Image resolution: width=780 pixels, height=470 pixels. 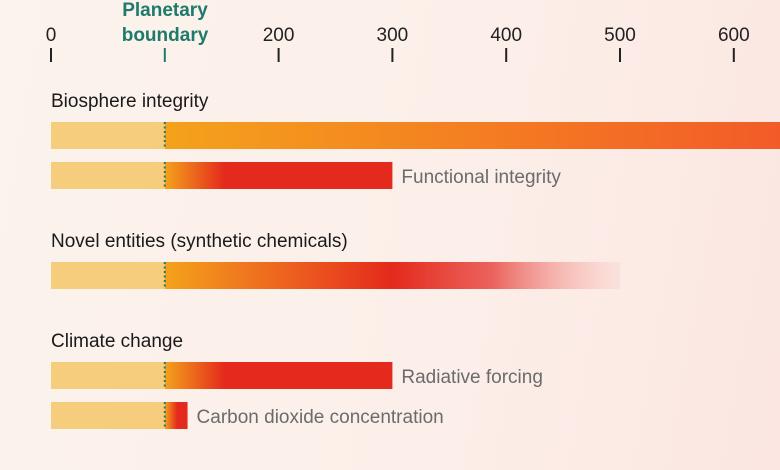 What do you see at coordinates (472, 377) in the screenshot?
I see `bar-label: Radiative forcing` at bounding box center [472, 377].